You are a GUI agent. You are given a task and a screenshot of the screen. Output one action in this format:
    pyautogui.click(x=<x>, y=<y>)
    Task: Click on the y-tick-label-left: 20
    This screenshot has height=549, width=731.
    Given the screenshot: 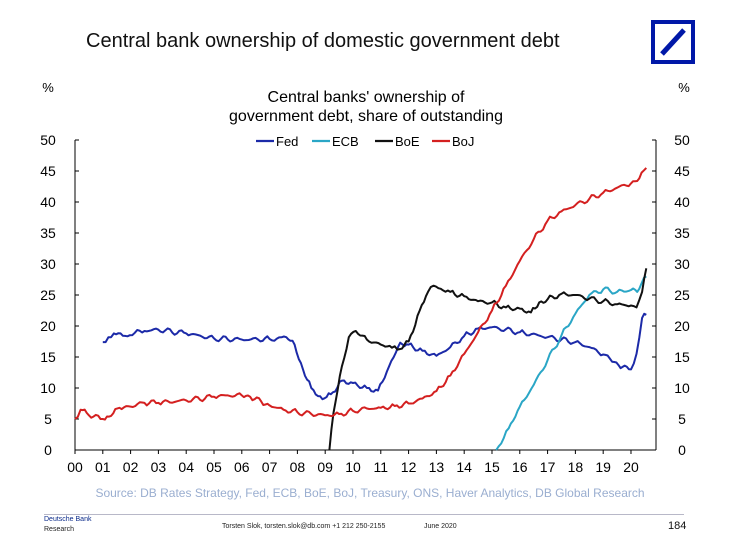 What is the action you would take?
    pyautogui.click(x=48, y=326)
    